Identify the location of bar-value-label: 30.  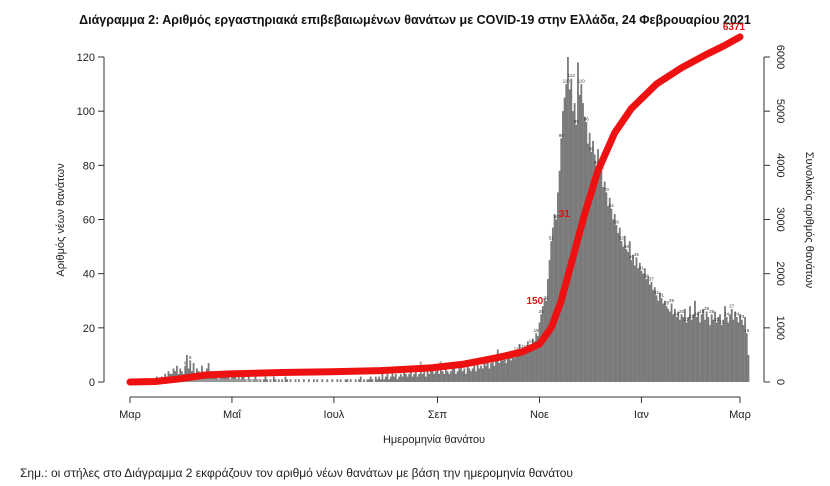
(547, 297).